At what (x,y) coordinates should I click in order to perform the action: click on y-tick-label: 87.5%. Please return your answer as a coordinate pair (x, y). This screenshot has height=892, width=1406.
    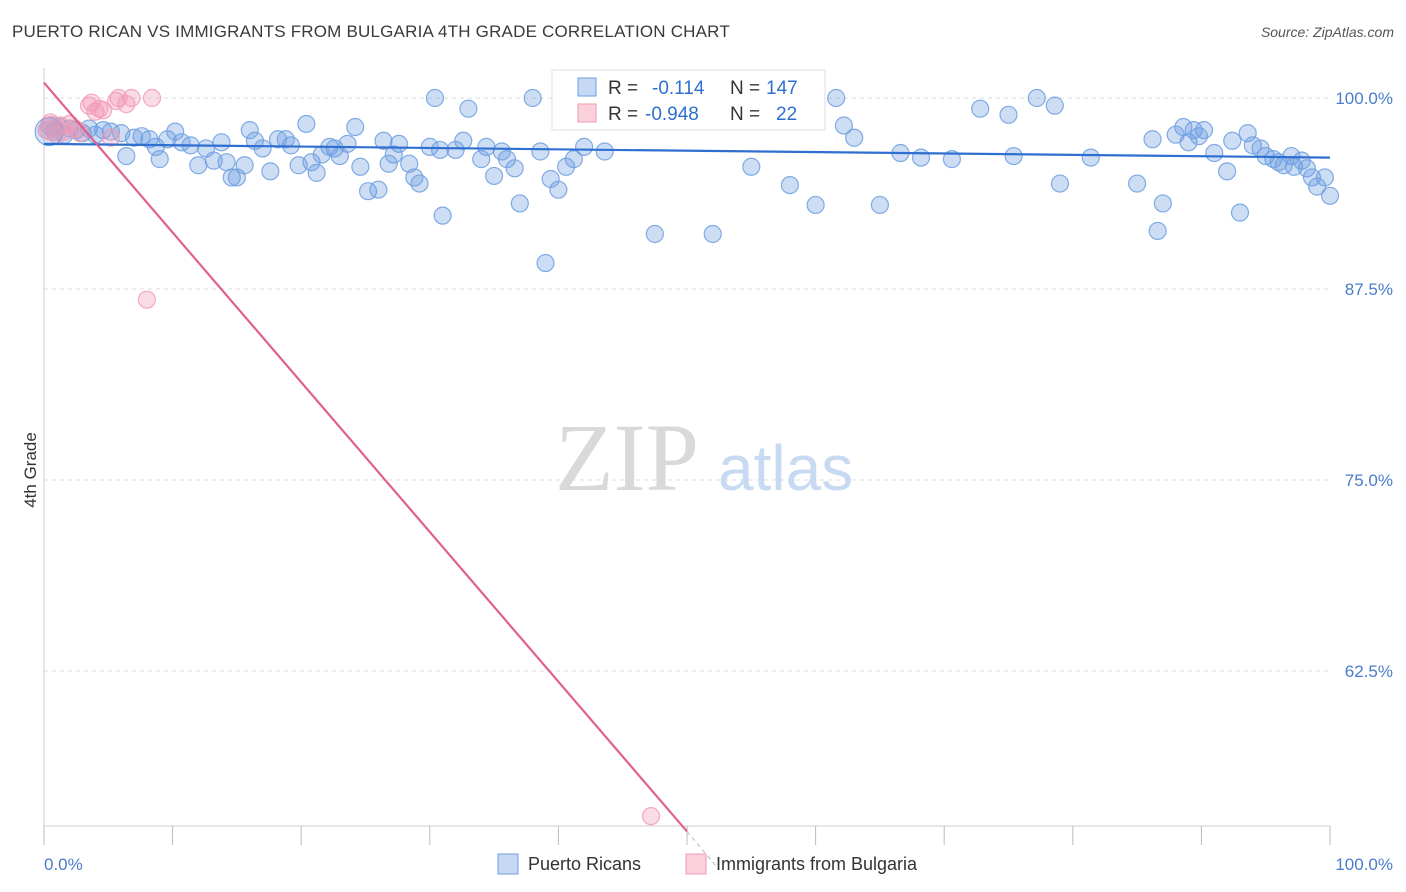
    Looking at the image, I should click on (1369, 289).